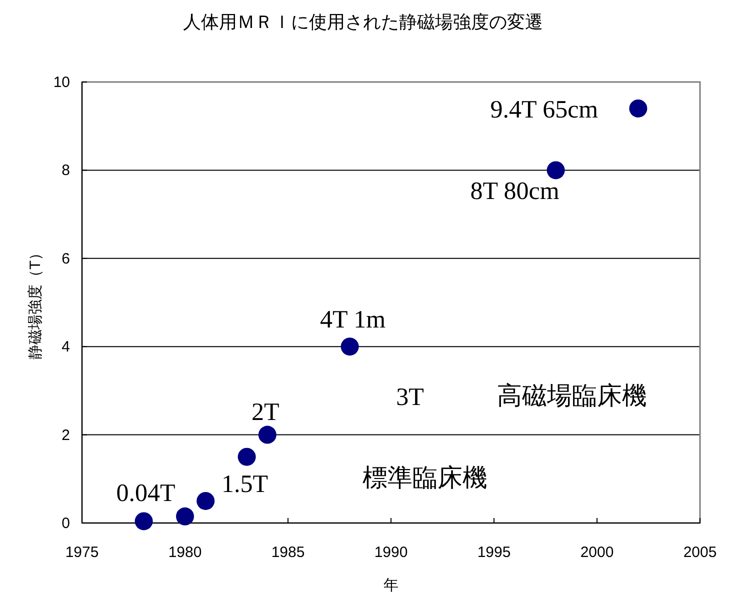 The width and height of the screenshot is (734, 592). I want to click on annotation: 4T 1m, so click(353, 320).